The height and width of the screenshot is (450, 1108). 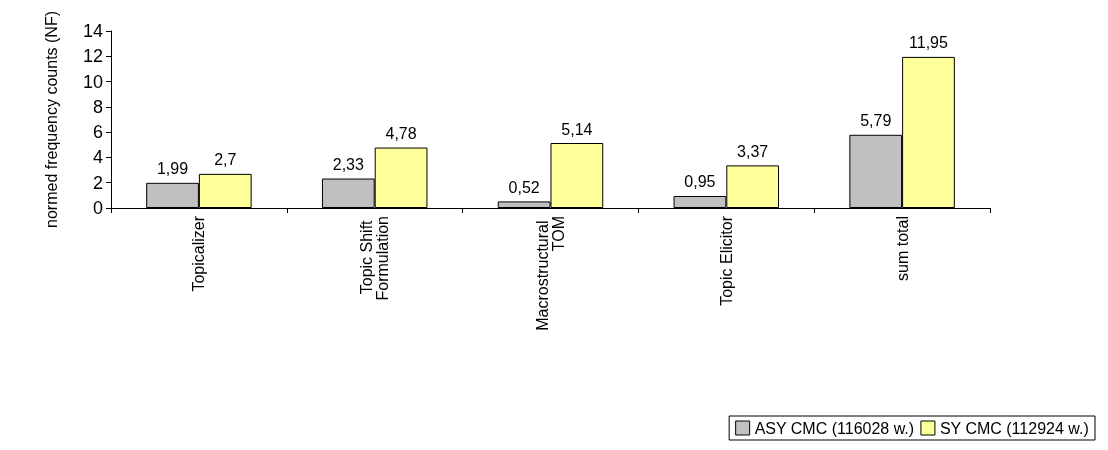 I want to click on data-label: 5,79, so click(x=876, y=121).